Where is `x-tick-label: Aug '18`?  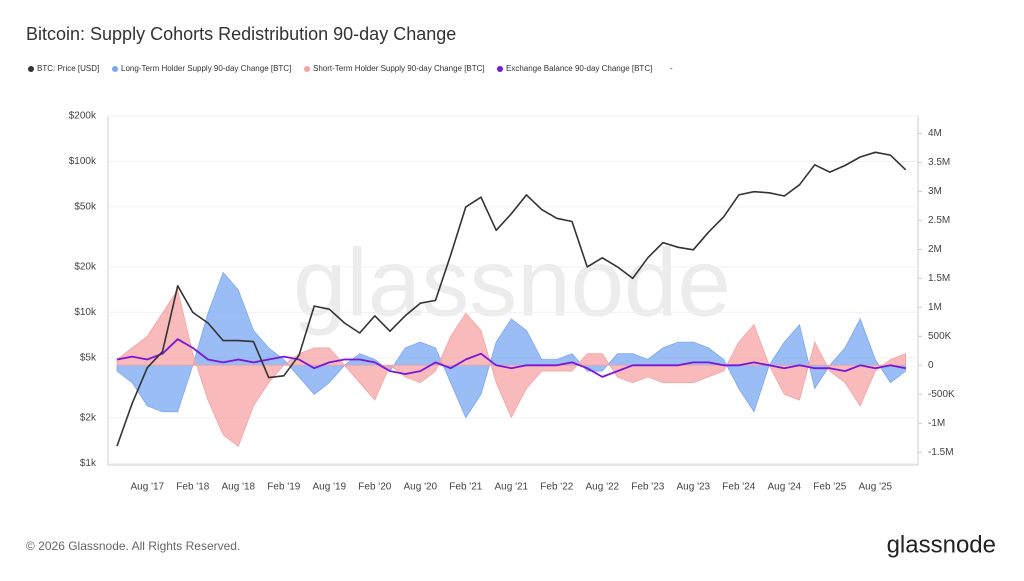 x-tick-label: Aug '18 is located at coordinates (239, 487).